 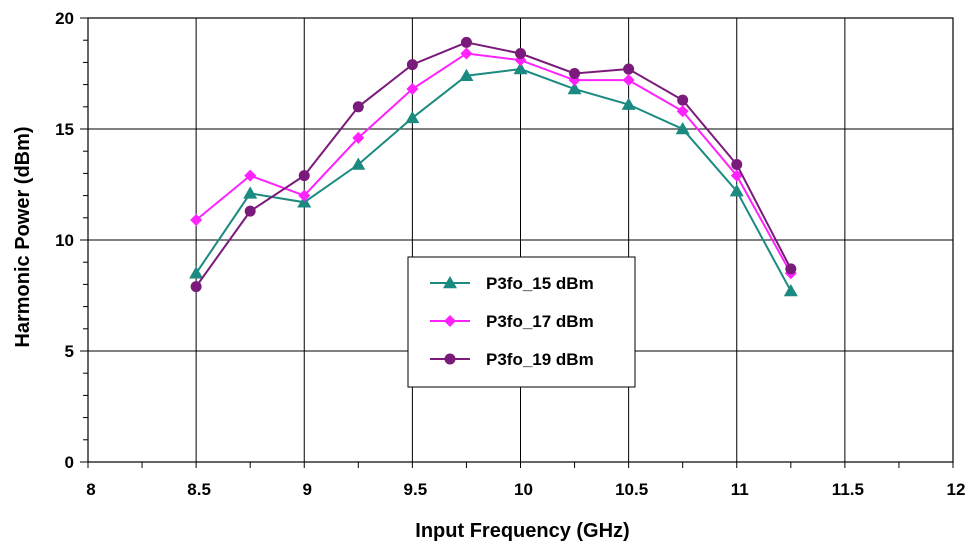 What do you see at coordinates (64, 18) in the screenshot?
I see `y-tick-label: 20` at bounding box center [64, 18].